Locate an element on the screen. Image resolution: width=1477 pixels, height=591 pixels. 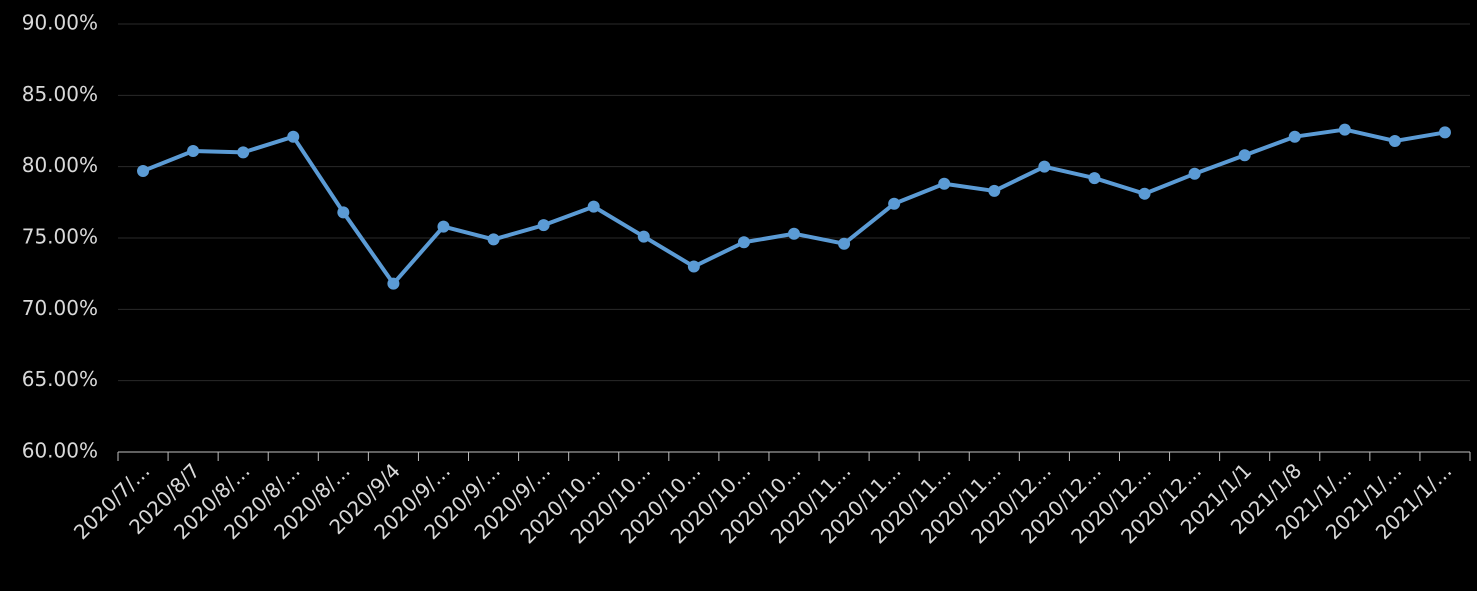
y-tick-label: 65.00% is located at coordinates (60, 379).